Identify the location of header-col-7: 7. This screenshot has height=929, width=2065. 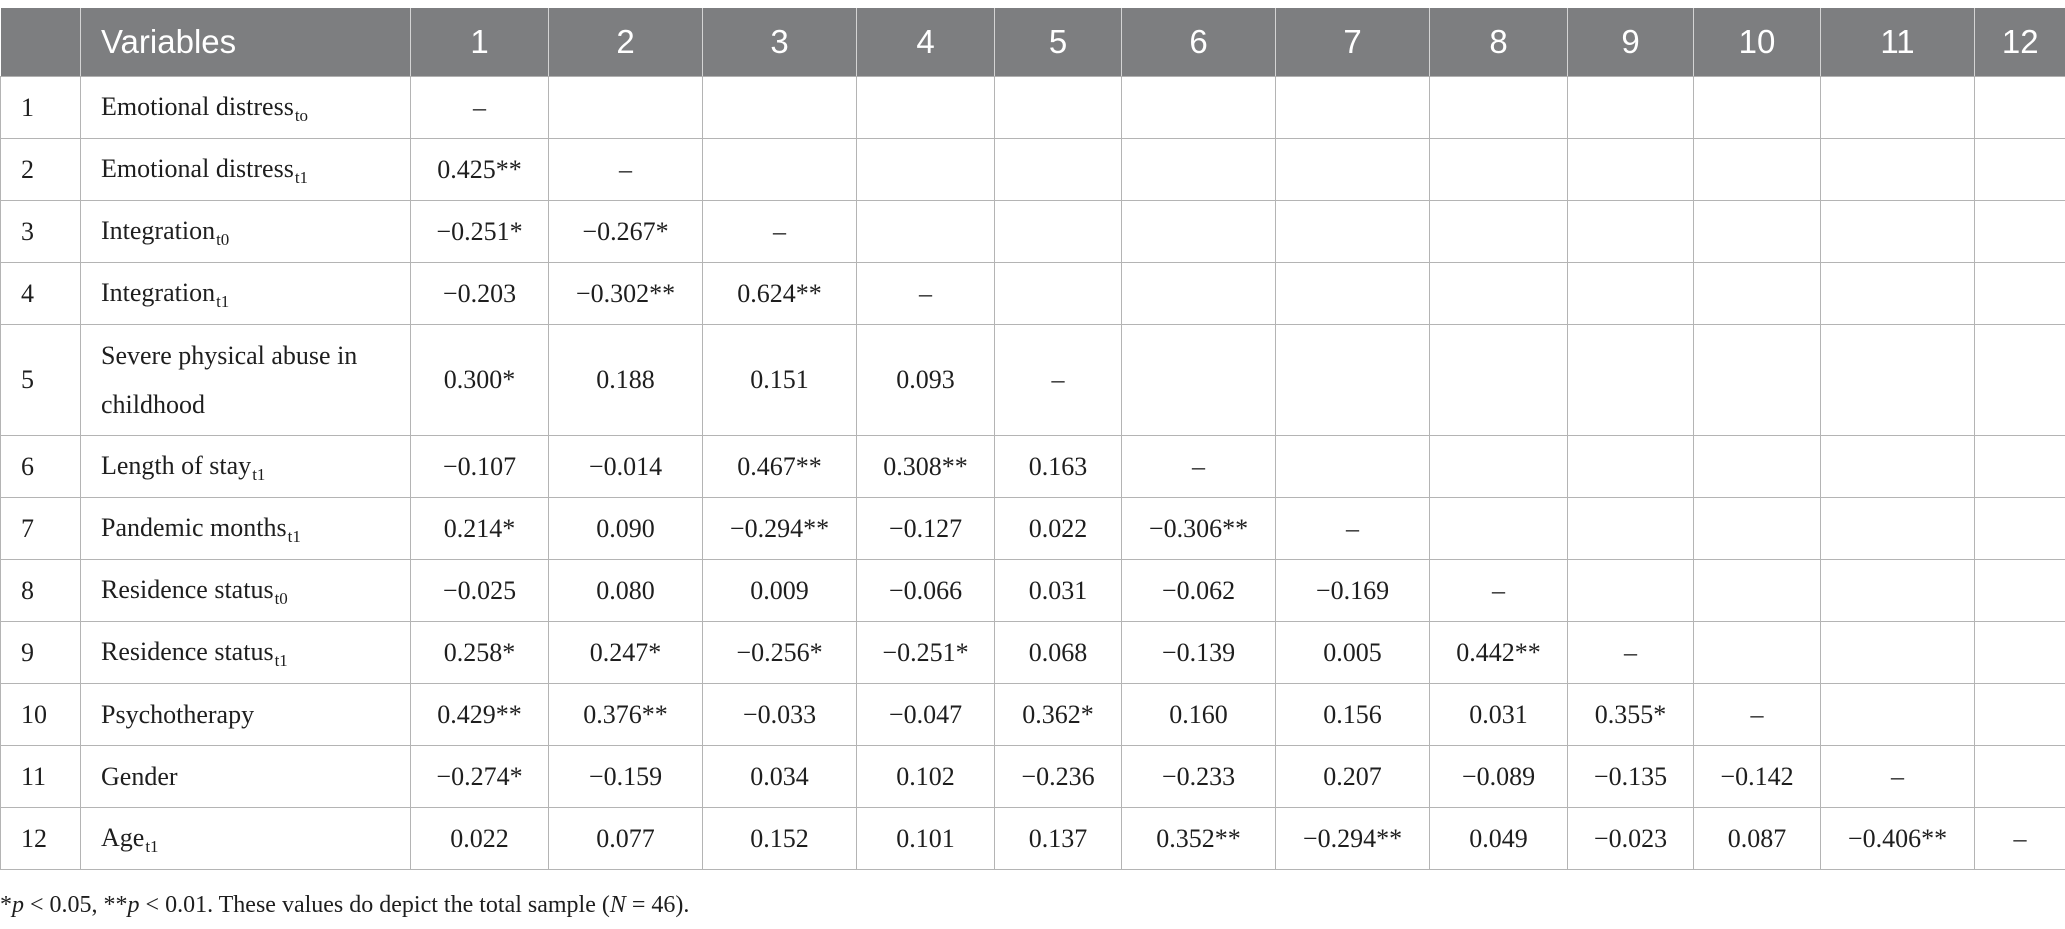
(1352, 42).